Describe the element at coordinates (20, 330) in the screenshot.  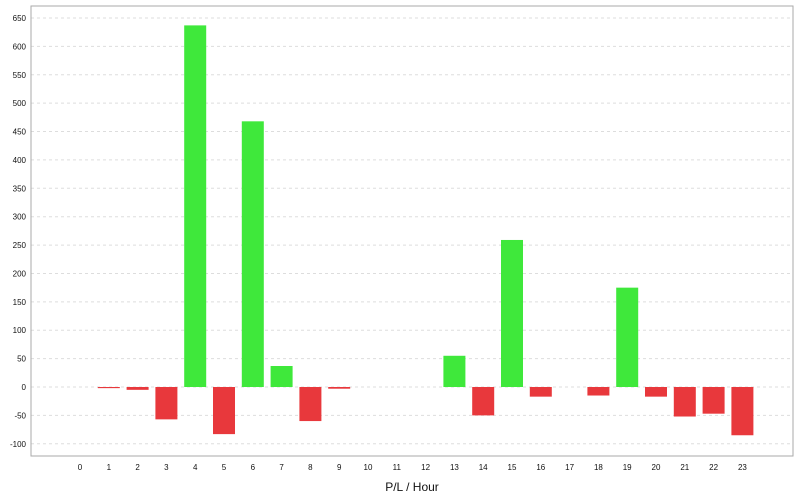
I see `y-tick-label: 100` at that location.